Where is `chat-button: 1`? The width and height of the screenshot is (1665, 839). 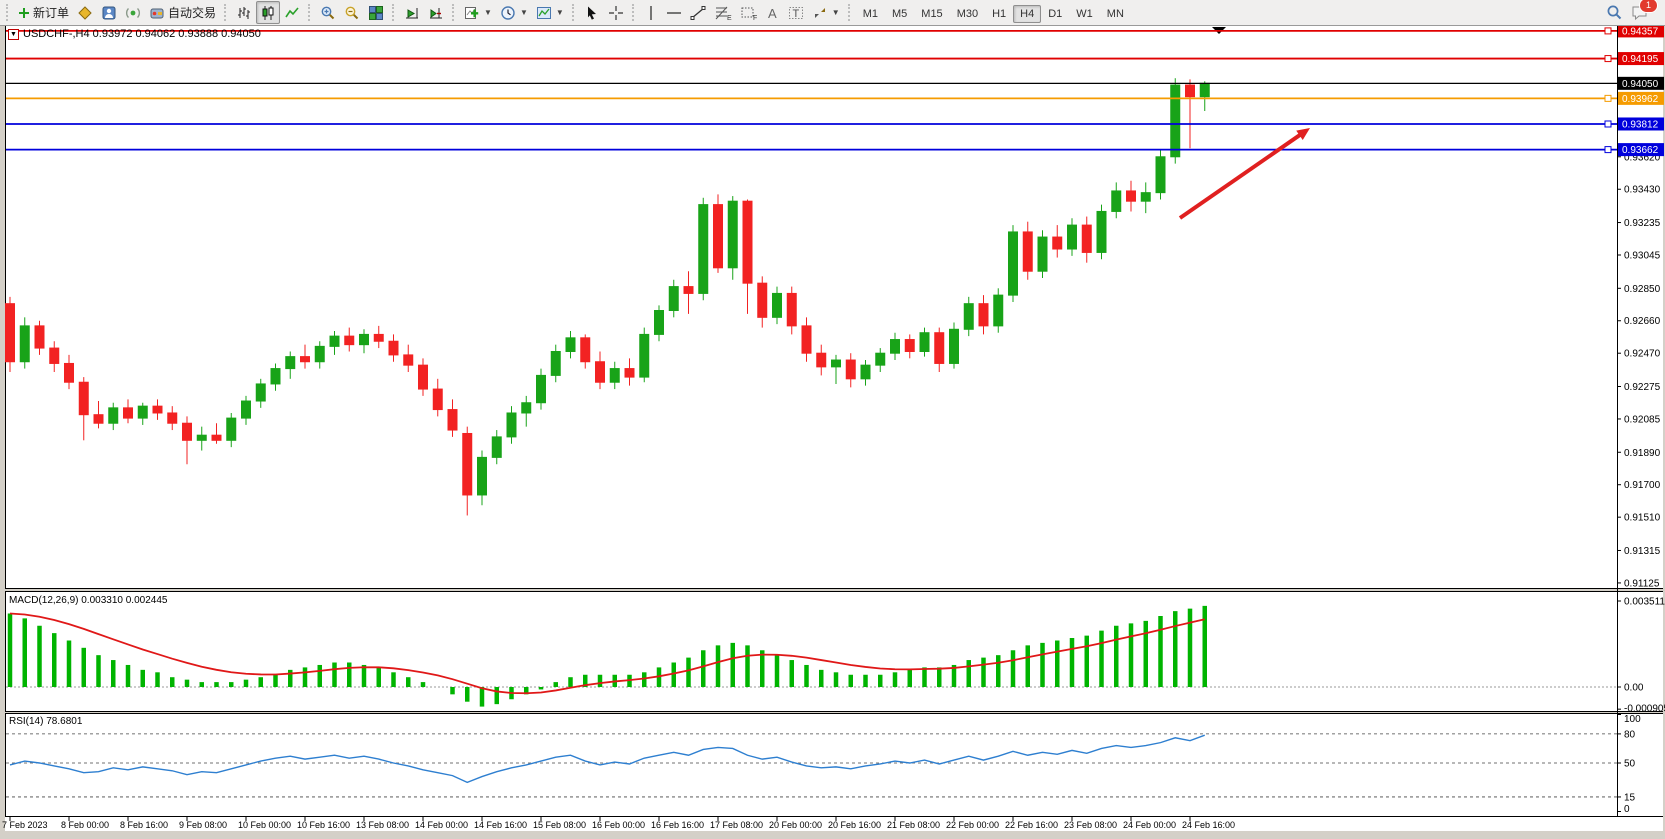 chat-button: 1 is located at coordinates (1642, 12).